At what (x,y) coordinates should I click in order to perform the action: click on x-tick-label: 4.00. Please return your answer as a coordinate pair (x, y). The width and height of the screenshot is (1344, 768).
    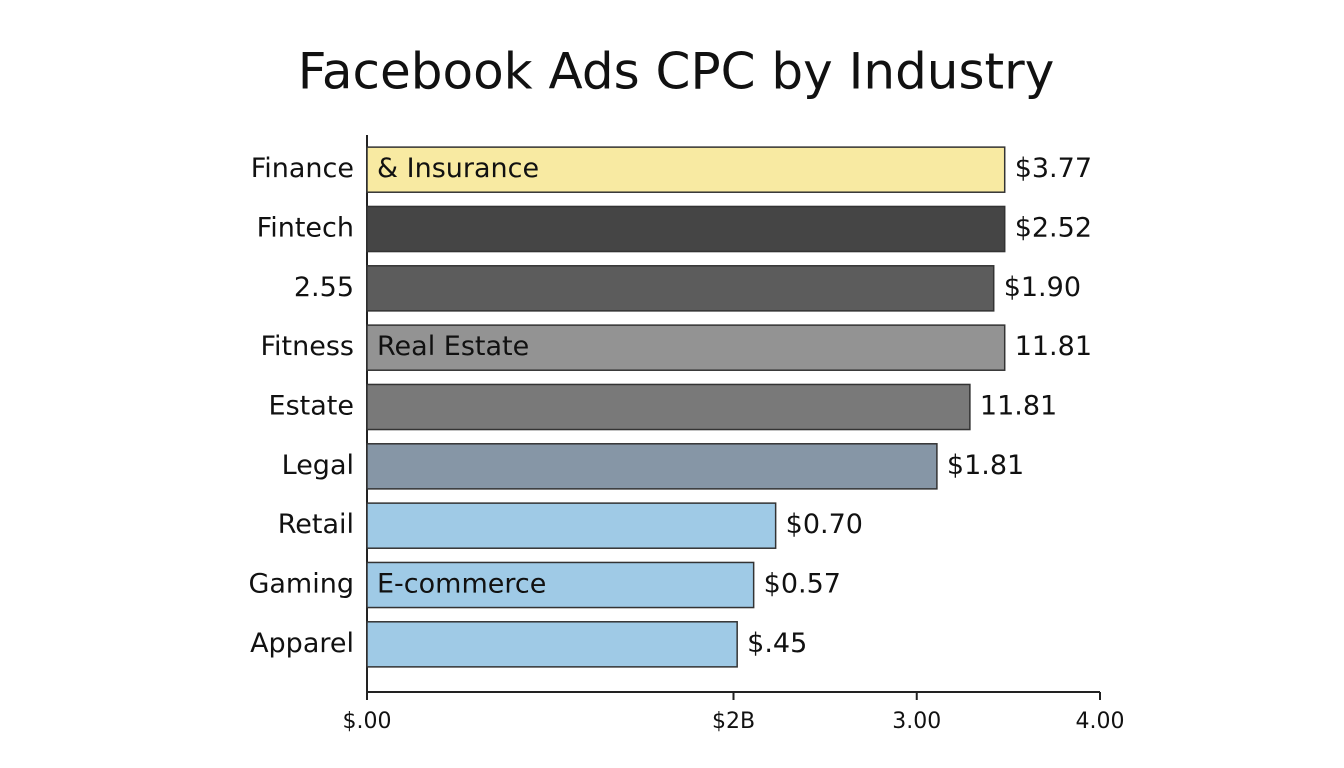
    Looking at the image, I should click on (1100, 721).